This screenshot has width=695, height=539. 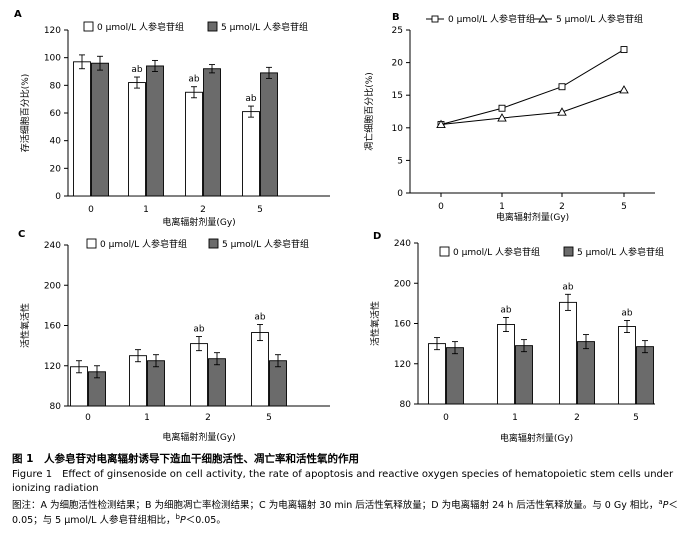 What do you see at coordinates (645, 375) in the screenshot?
I see `panel-d-bar-s1-c3` at bounding box center [645, 375].